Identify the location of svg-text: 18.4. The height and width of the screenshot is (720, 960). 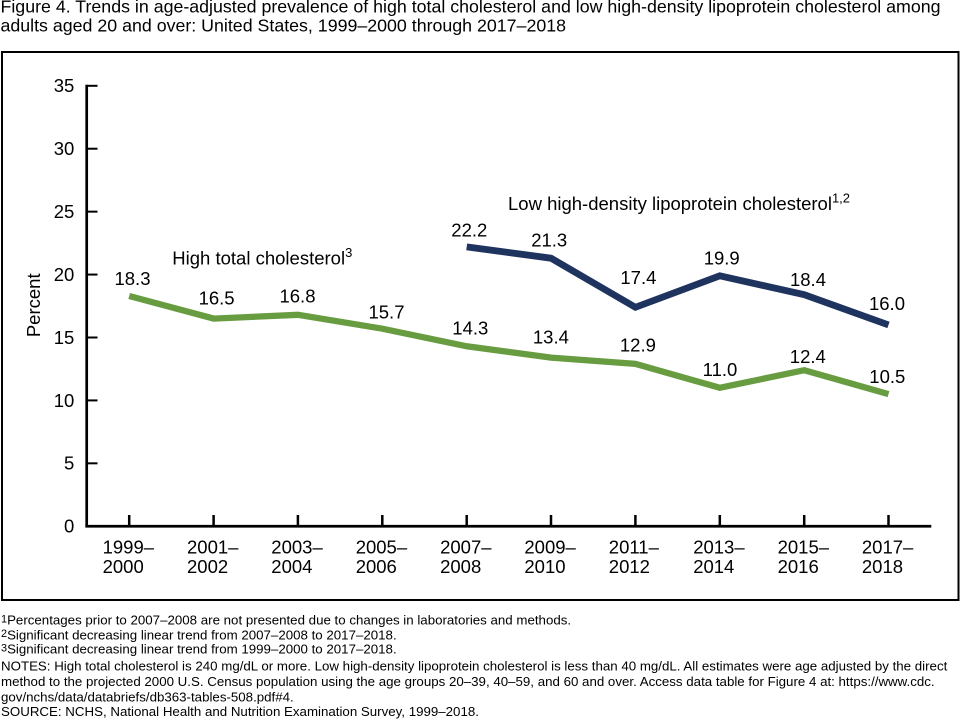
(808, 279).